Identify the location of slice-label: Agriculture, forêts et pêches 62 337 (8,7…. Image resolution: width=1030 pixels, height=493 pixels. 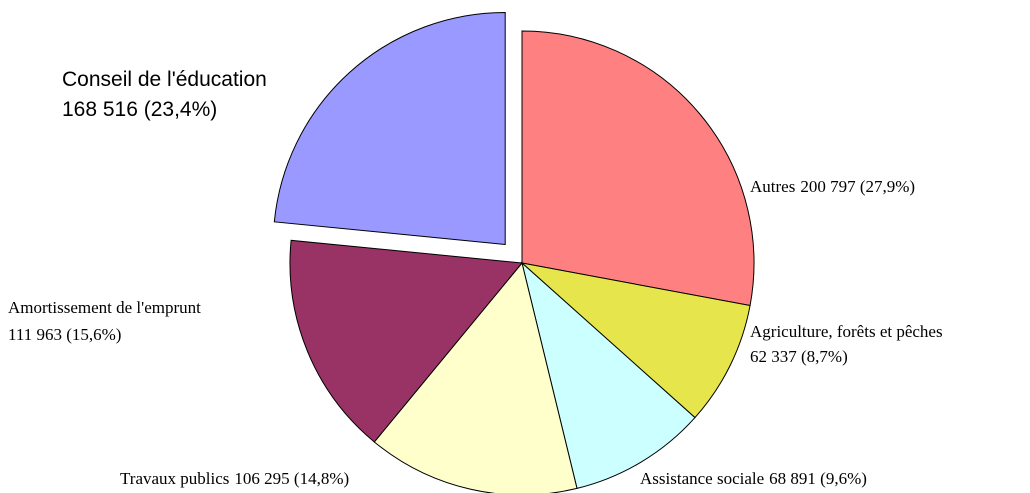
(846, 344).